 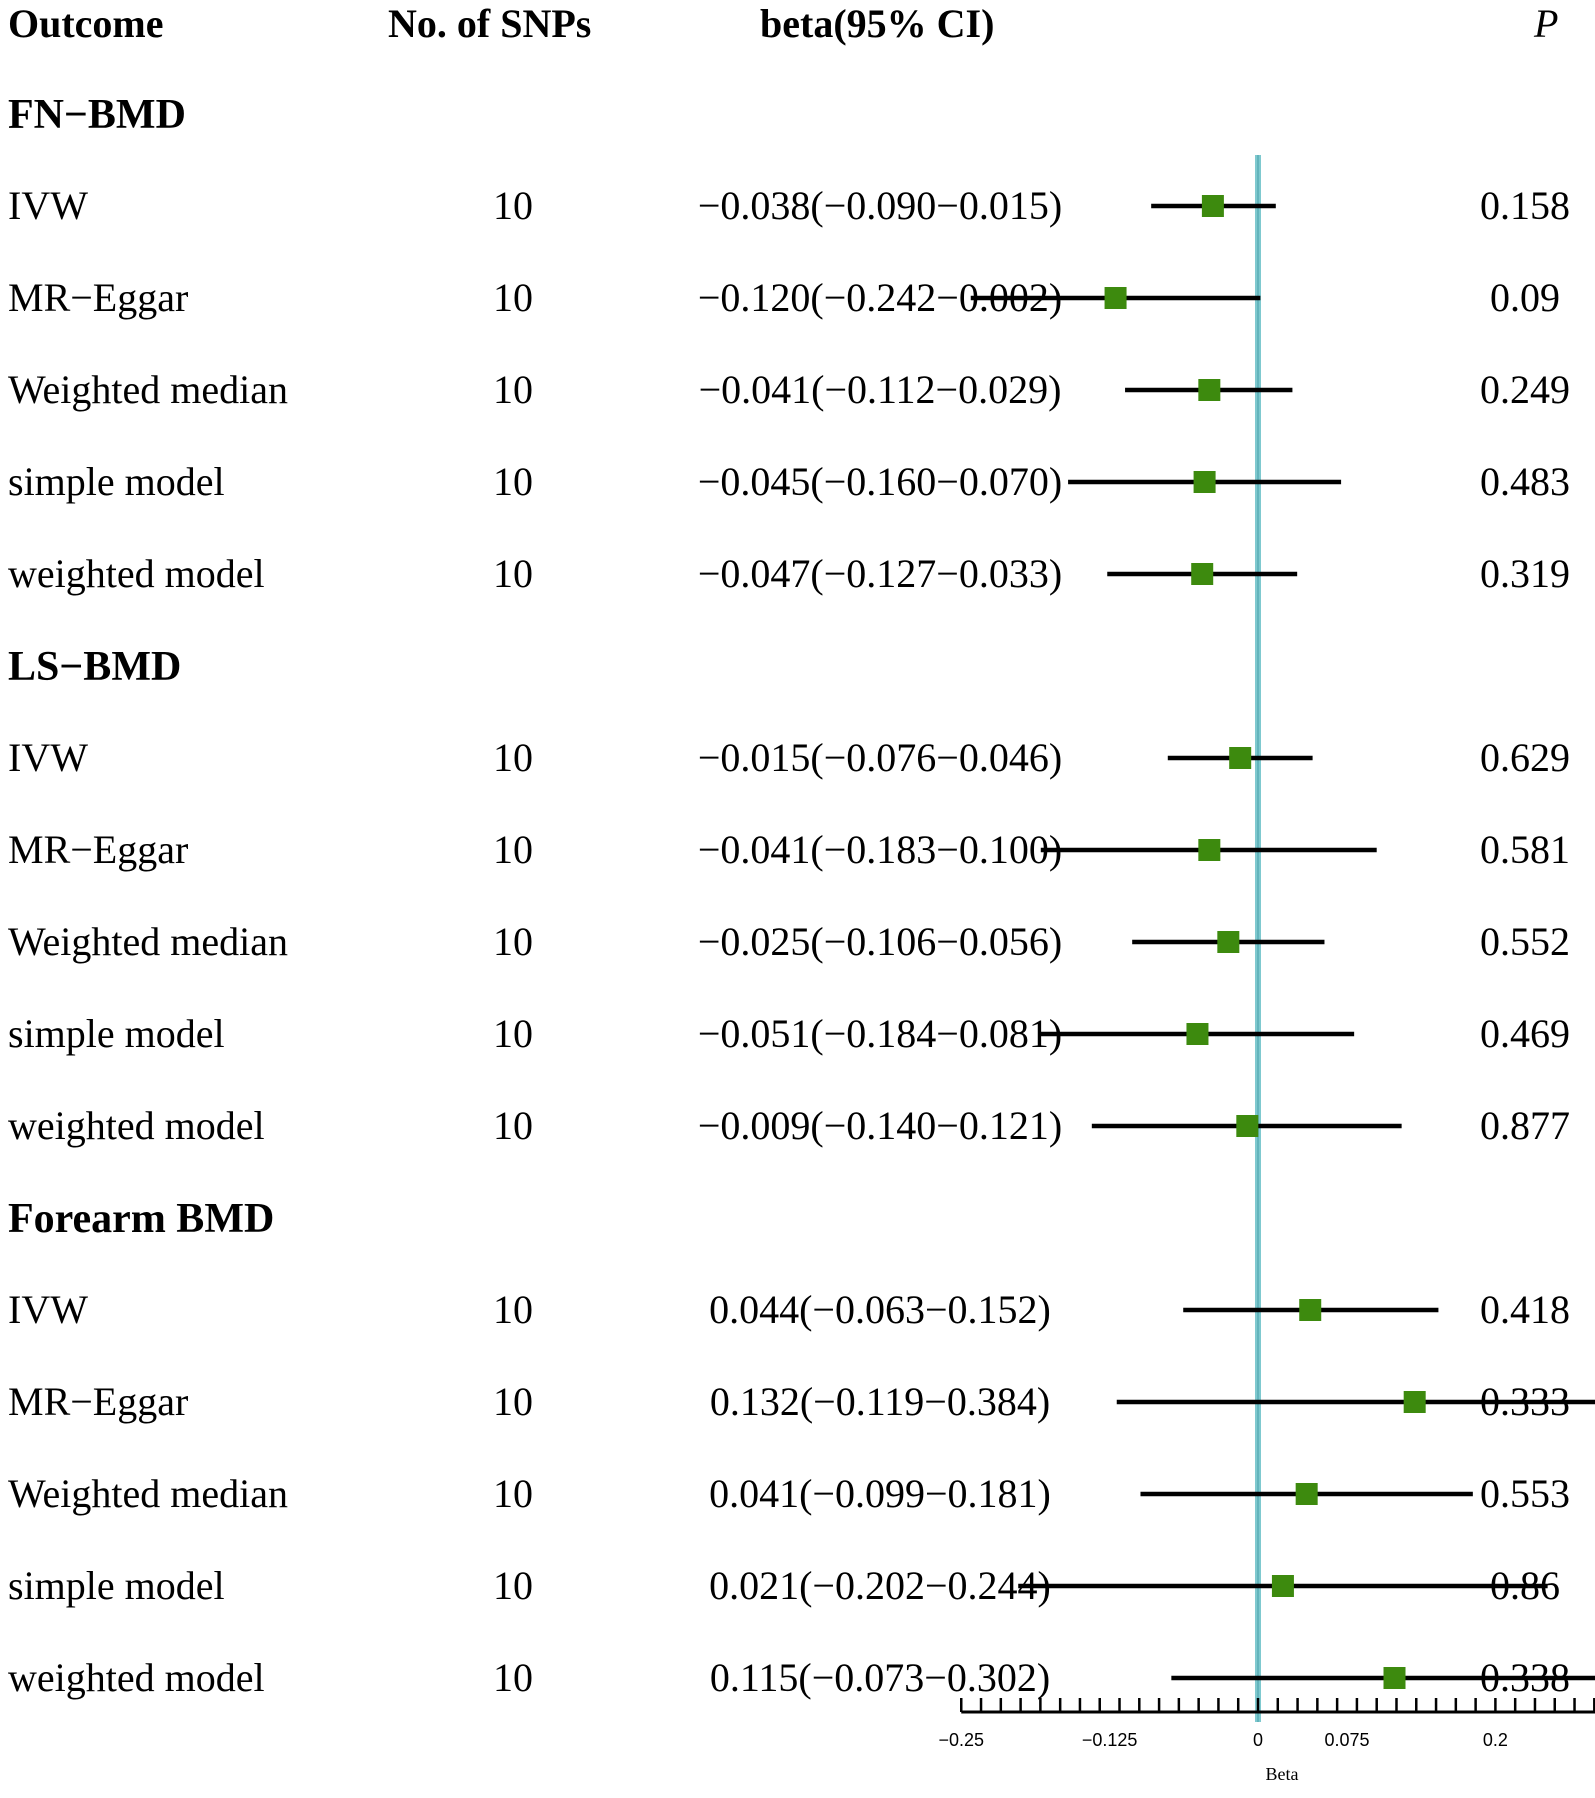 I want to click on header-outcome: Outcome, so click(x=86, y=23).